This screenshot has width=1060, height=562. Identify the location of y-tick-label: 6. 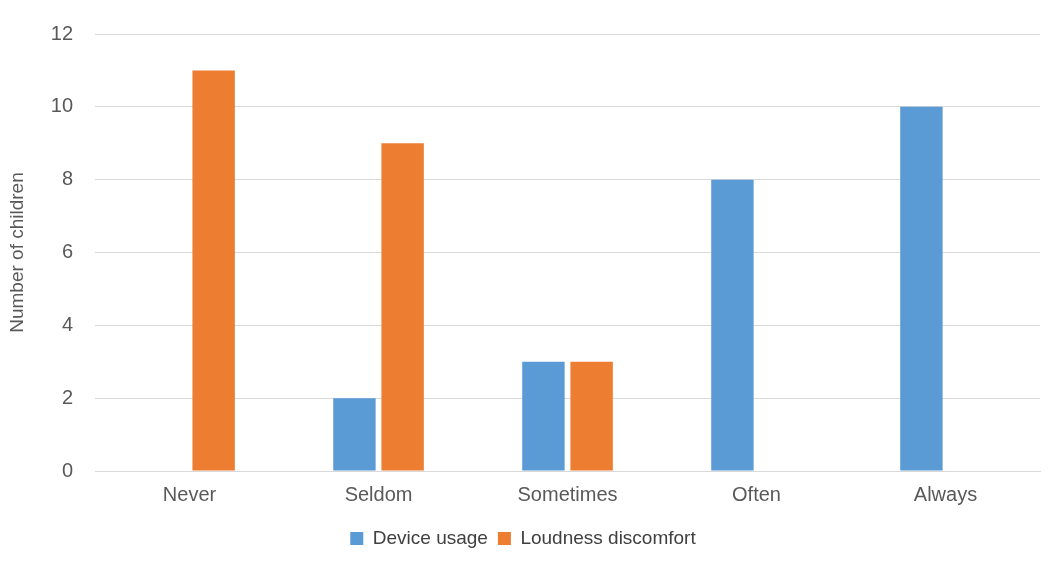
(67, 251).